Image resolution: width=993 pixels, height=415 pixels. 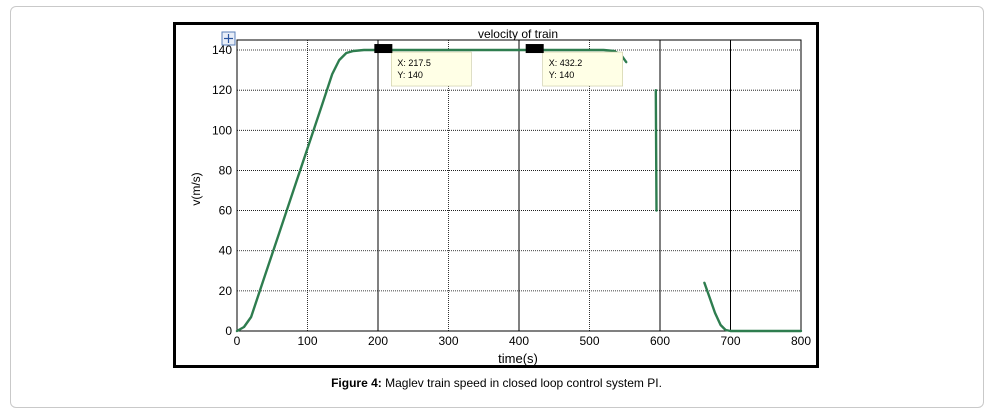 I want to click on chart-title: velocity of train, so click(x=518, y=34).